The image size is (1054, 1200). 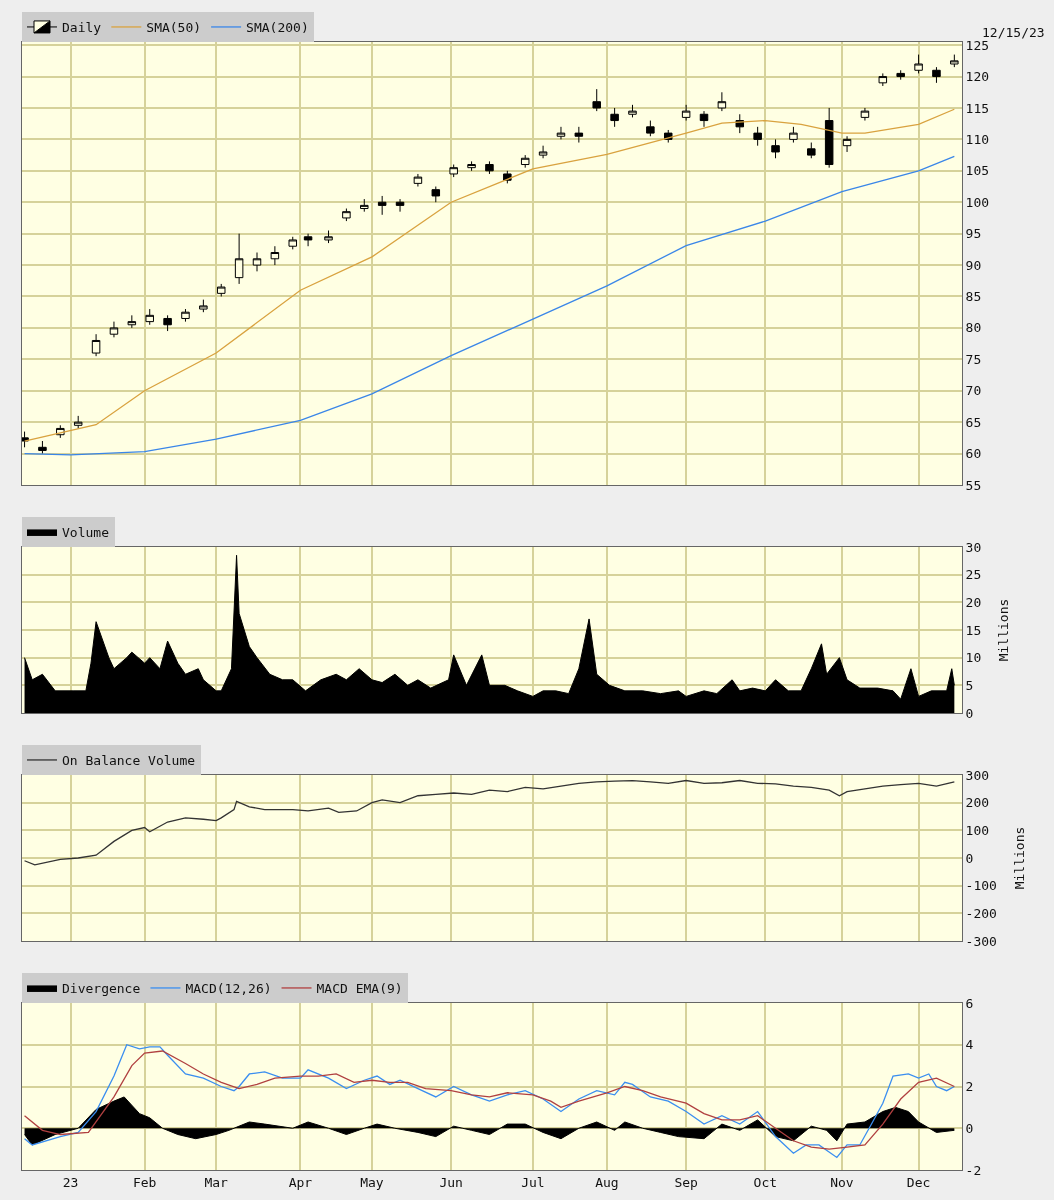 What do you see at coordinates (277, 28) in the screenshot?
I see `legend-label: SMA(200)` at bounding box center [277, 28].